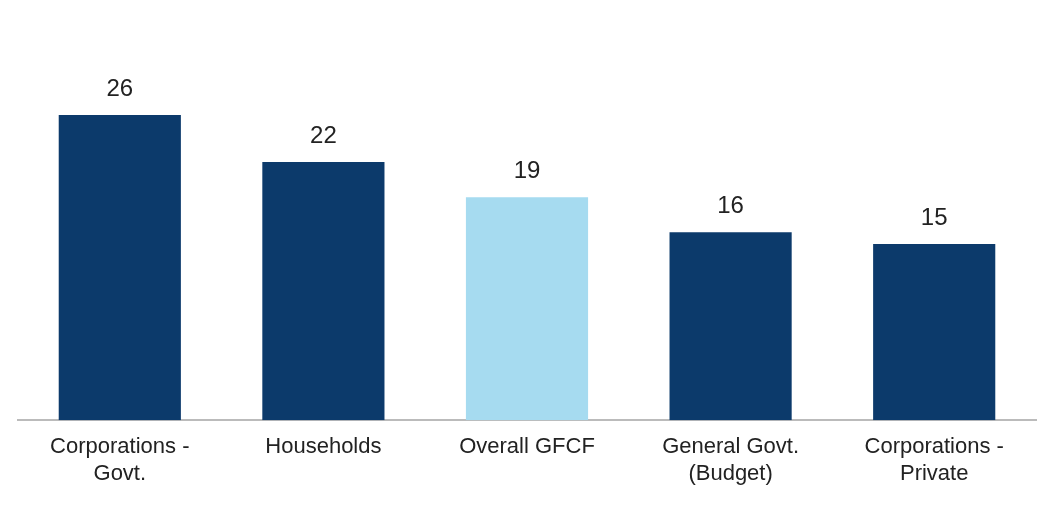  I want to click on data-label: 16, so click(730, 204).